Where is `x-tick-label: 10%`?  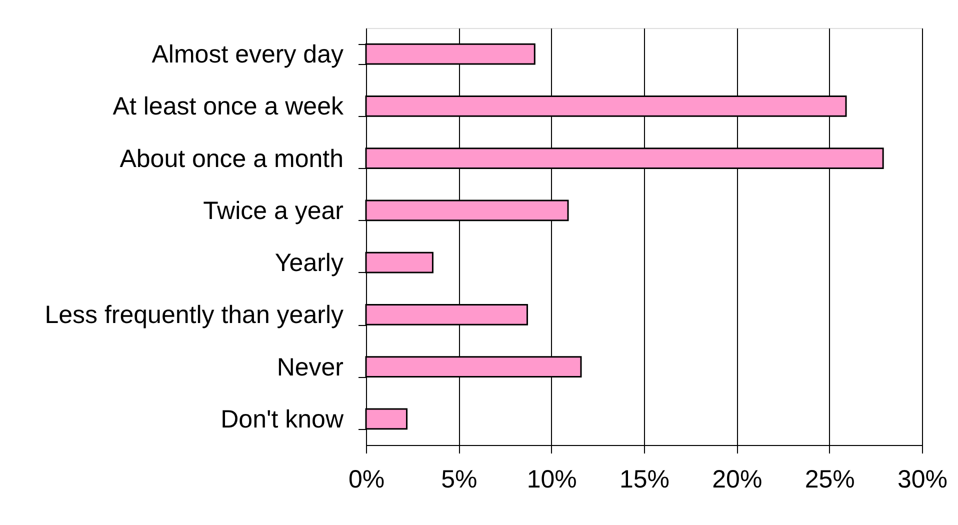 x-tick-label: 10% is located at coordinates (551, 480).